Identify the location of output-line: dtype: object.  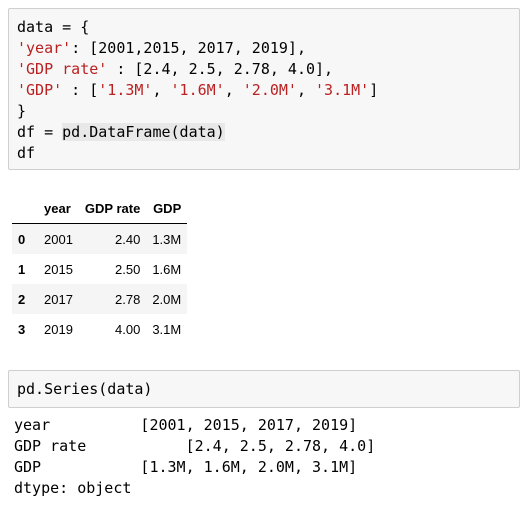
(73, 488).